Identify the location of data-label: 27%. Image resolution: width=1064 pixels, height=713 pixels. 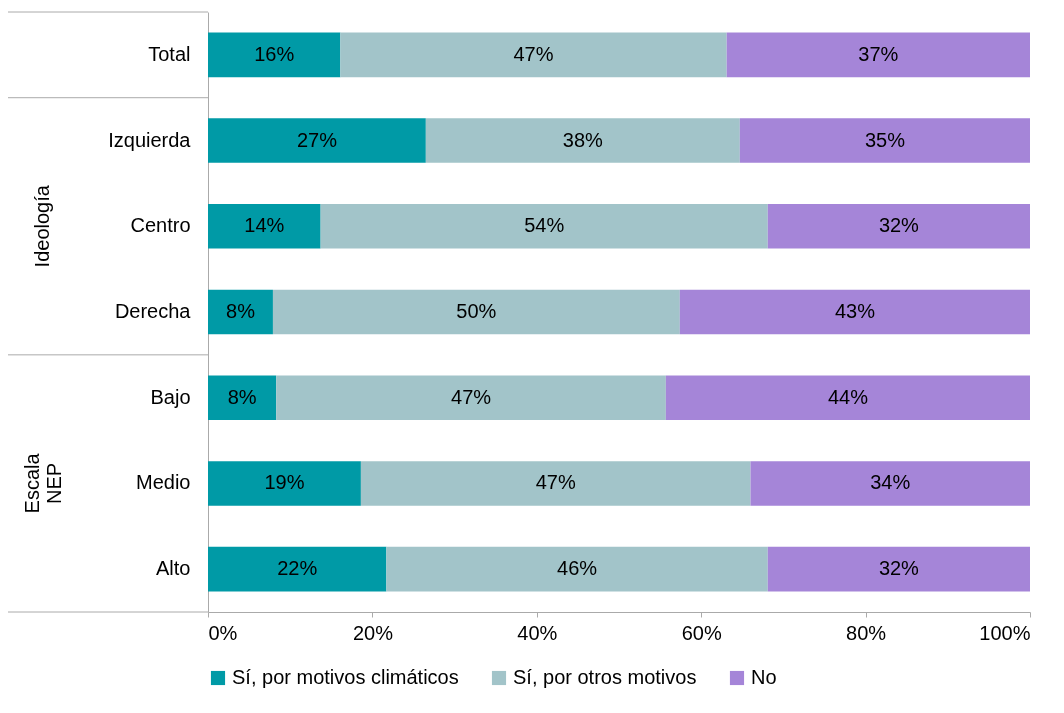
(317, 139).